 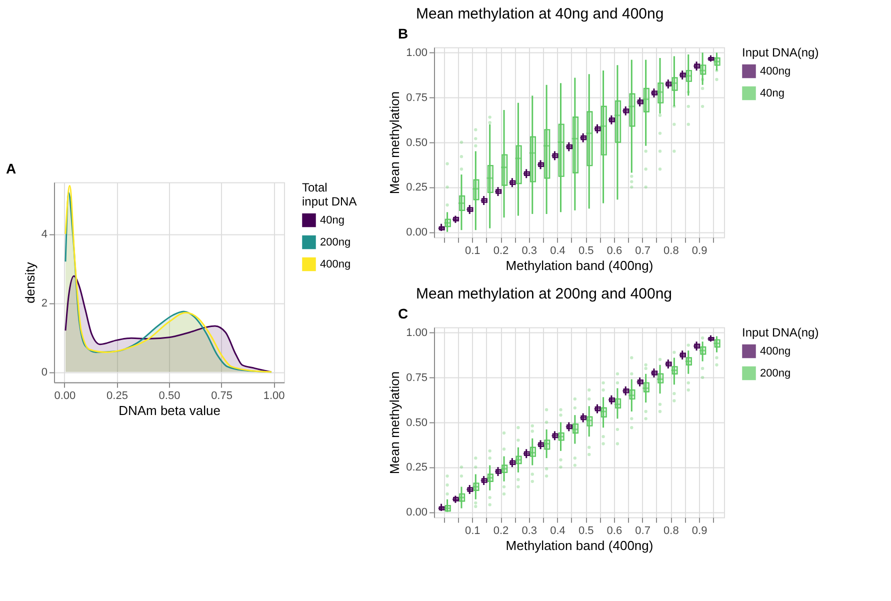 I want to click on y-axis-title: density, so click(x=30, y=283).